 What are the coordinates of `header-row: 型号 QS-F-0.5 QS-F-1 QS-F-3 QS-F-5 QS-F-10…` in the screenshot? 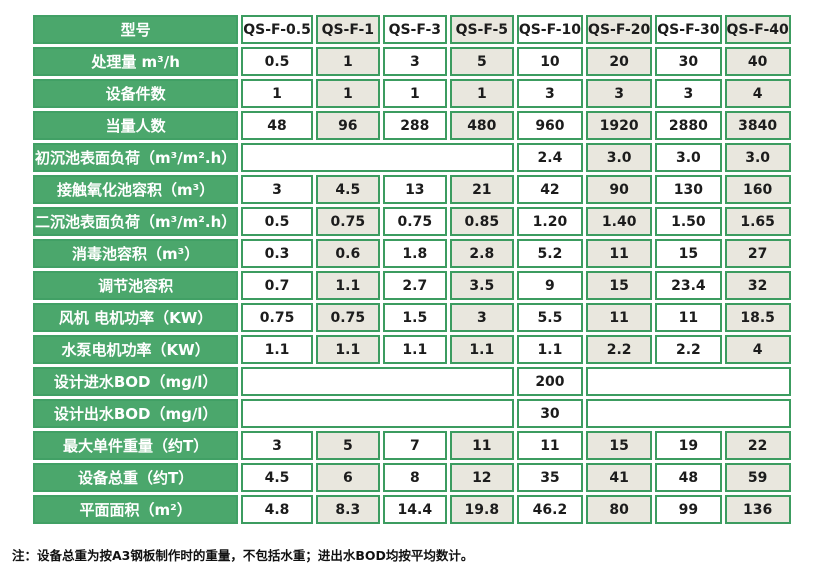 It's located at (412, 29).